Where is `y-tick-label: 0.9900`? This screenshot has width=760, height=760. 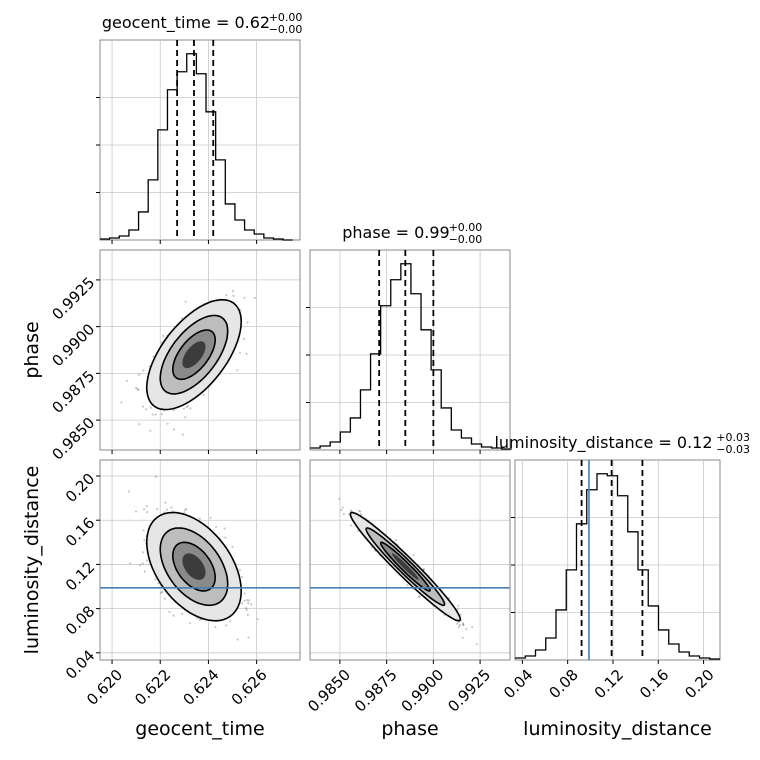 y-tick-label: 0.9900 is located at coordinates (74, 345).